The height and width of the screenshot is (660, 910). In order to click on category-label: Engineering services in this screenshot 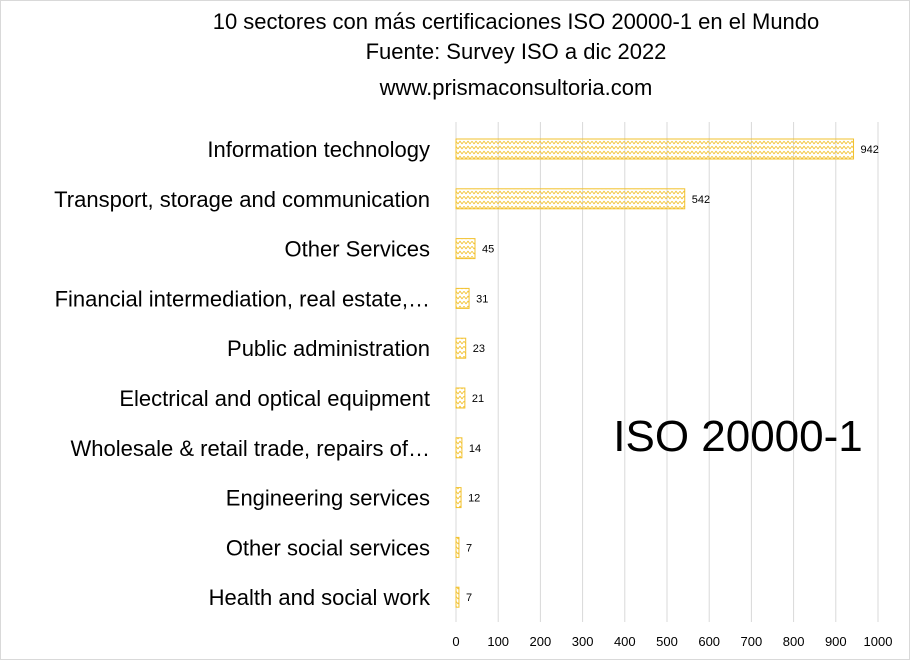, I will do `click(328, 498)`.